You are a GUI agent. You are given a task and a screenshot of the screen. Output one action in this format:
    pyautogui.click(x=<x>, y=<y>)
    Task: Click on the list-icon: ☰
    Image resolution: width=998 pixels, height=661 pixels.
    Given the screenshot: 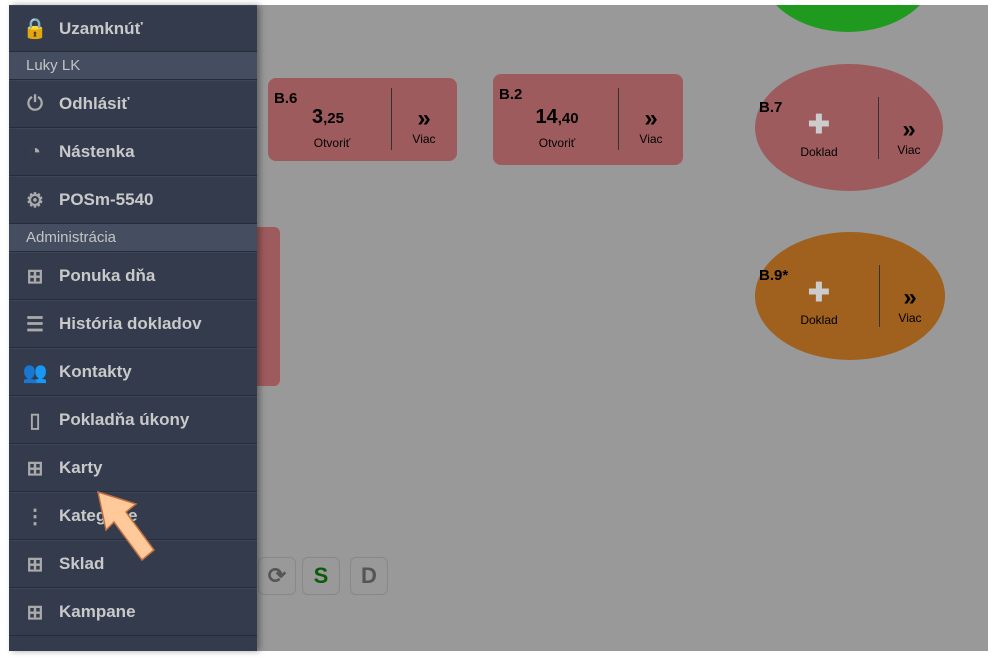 What is the action you would take?
    pyautogui.click(x=35, y=324)
    